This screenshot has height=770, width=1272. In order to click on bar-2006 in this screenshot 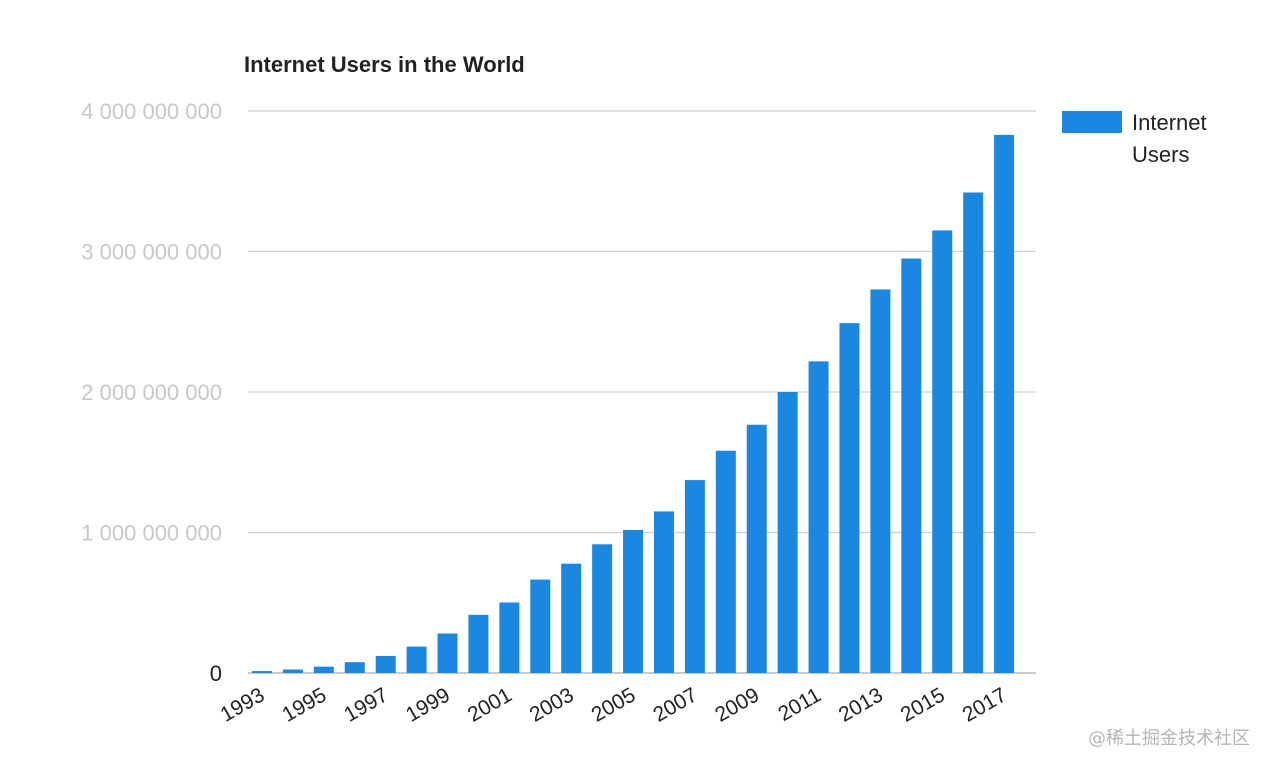, I will do `click(663, 592)`.